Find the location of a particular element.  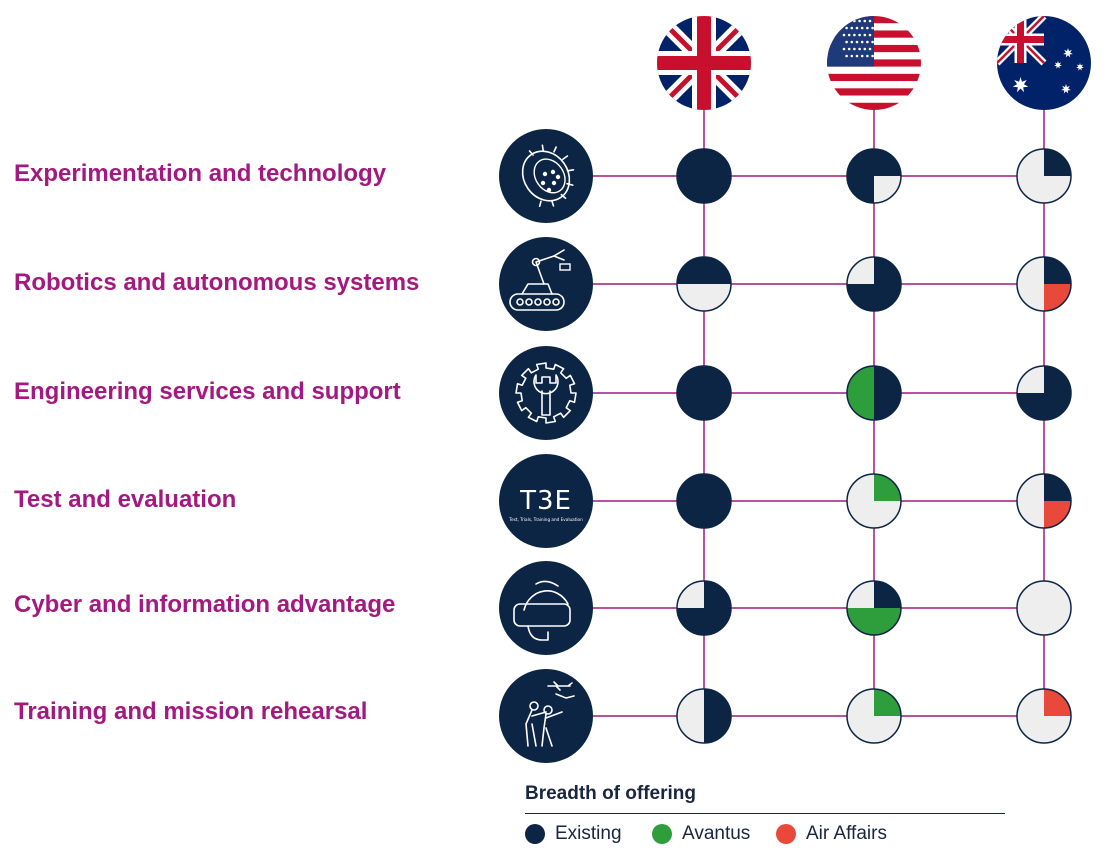

soldiers-drone-icon is located at coordinates (546, 716).